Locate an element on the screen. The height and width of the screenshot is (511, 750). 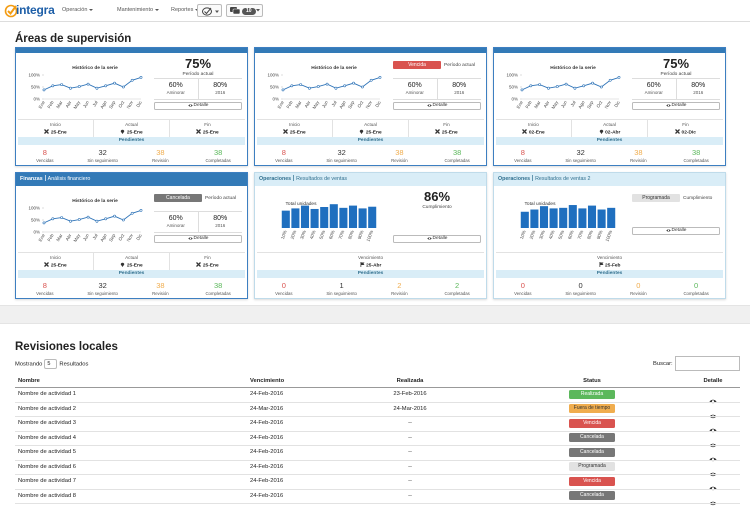
cell-name: Nombre de actividad 6 is located at coordinates (47, 466).